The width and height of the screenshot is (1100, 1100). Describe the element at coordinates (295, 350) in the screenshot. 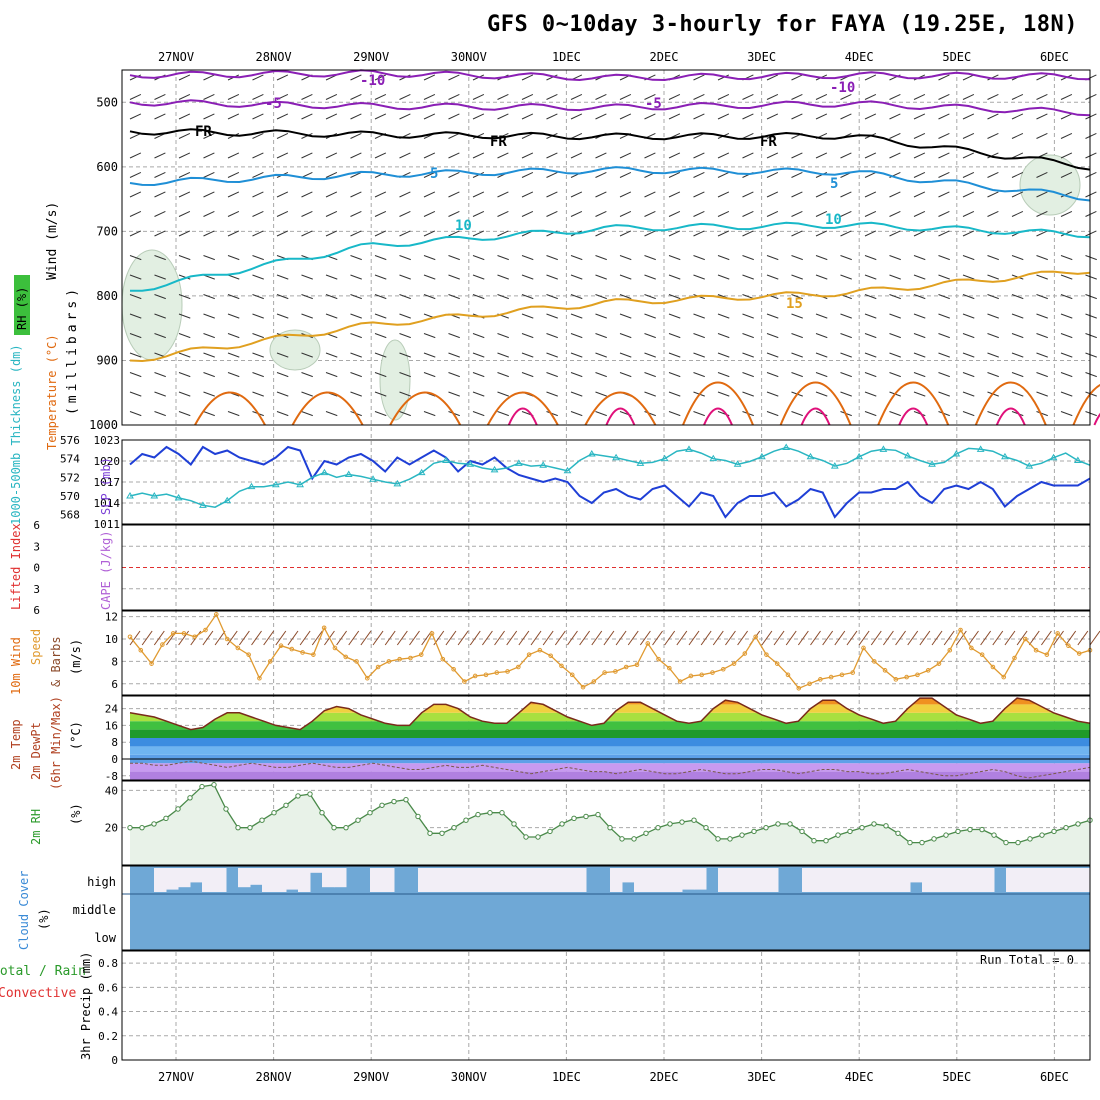

I see `rh-shading` at that location.